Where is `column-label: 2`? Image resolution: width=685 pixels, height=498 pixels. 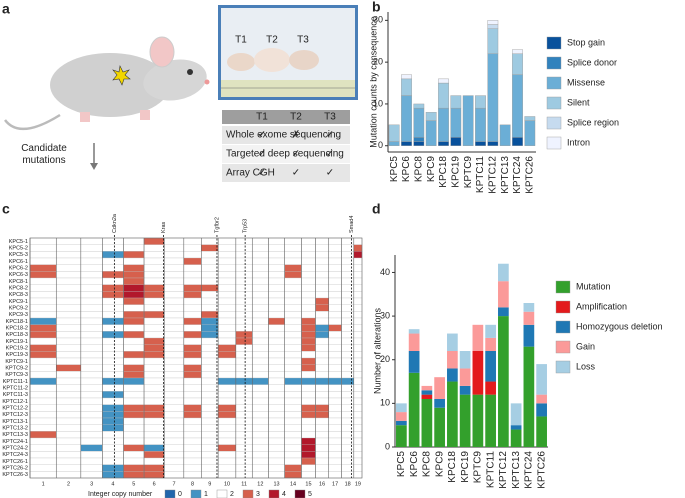 column-label: 2 is located at coordinates (68, 484).